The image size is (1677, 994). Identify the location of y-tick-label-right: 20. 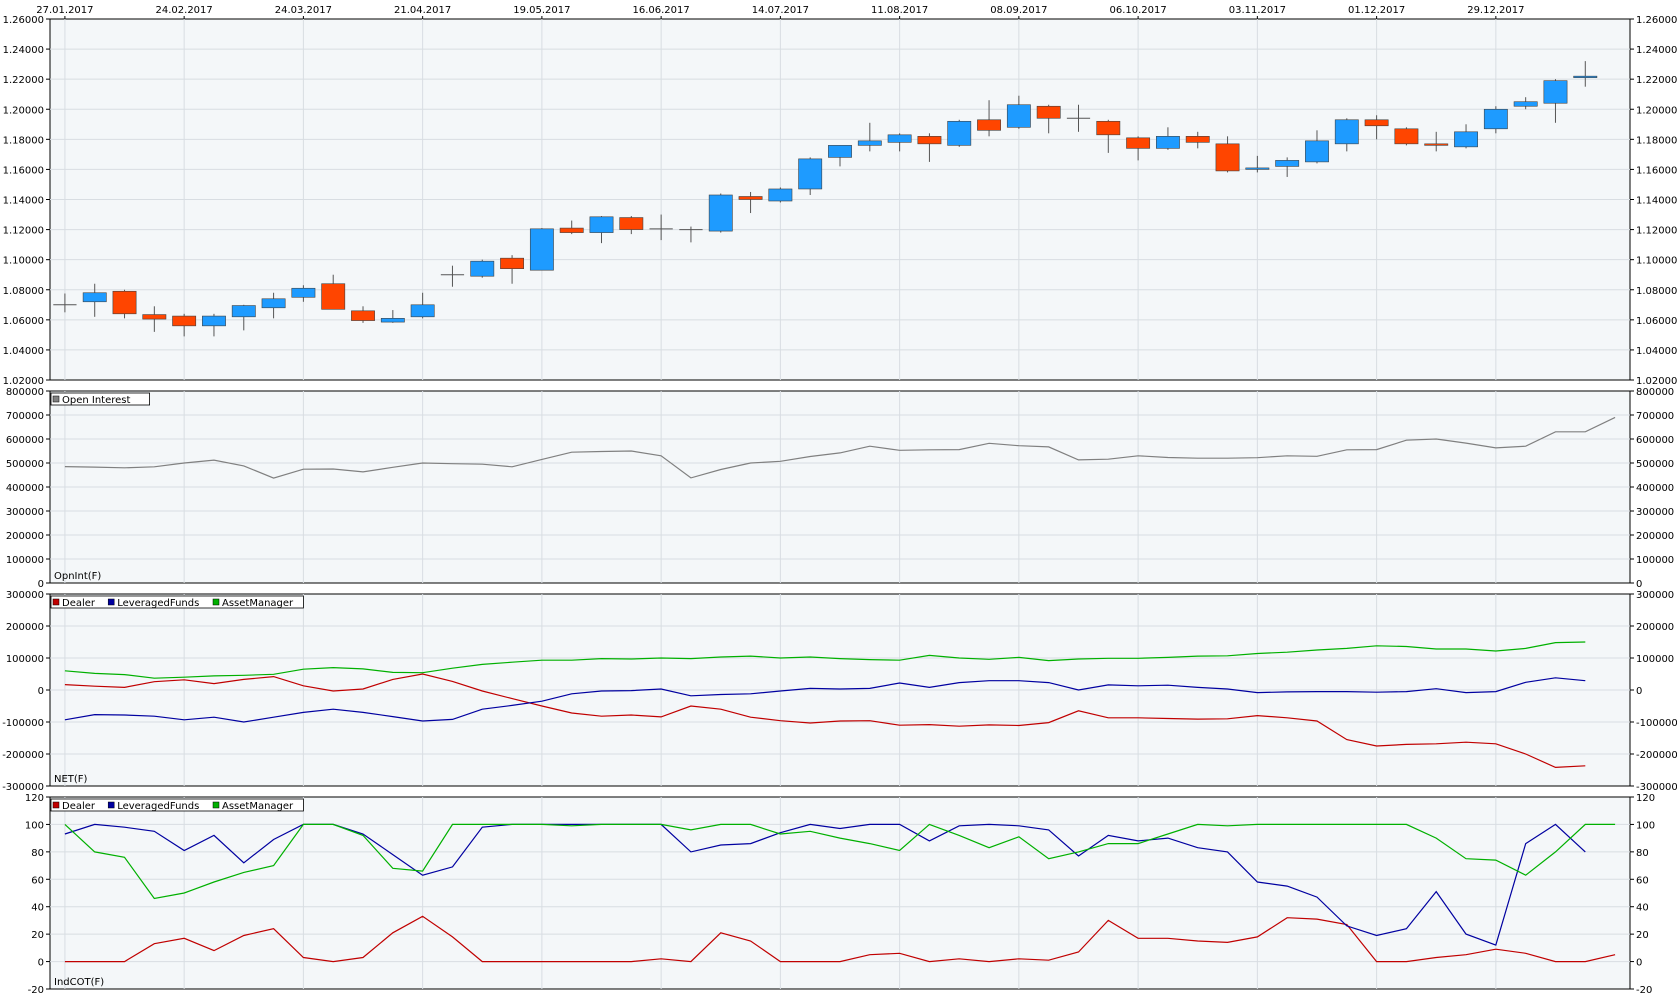
(1642, 935).